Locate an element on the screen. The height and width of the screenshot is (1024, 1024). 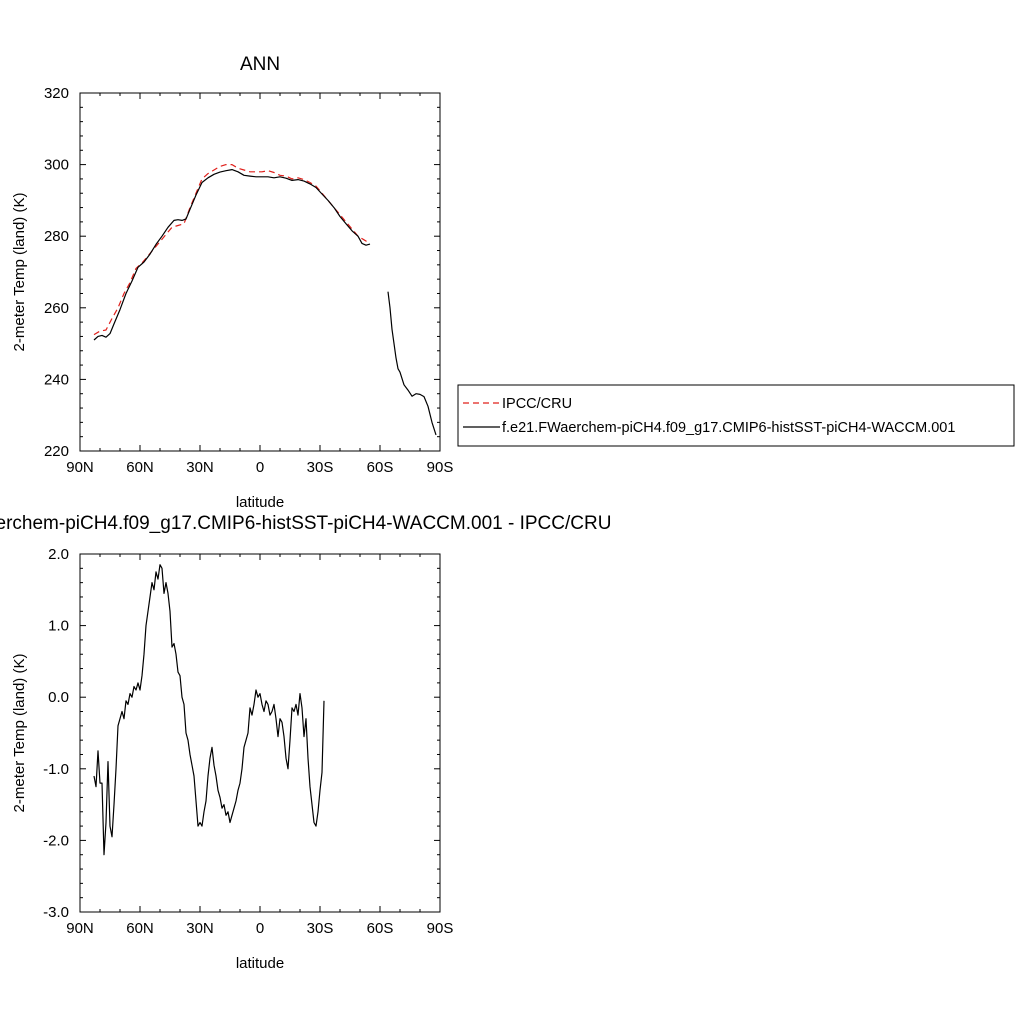
top-y-tick-label: 220 is located at coordinates (56, 451).